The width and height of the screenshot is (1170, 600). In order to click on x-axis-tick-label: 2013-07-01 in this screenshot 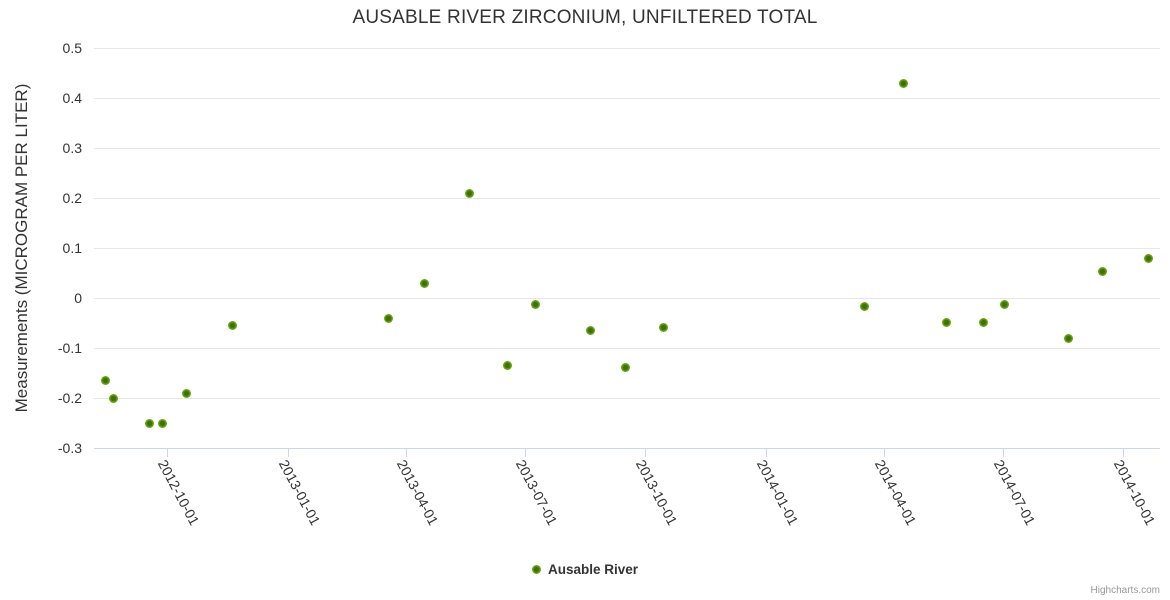, I will do `click(536, 492)`.